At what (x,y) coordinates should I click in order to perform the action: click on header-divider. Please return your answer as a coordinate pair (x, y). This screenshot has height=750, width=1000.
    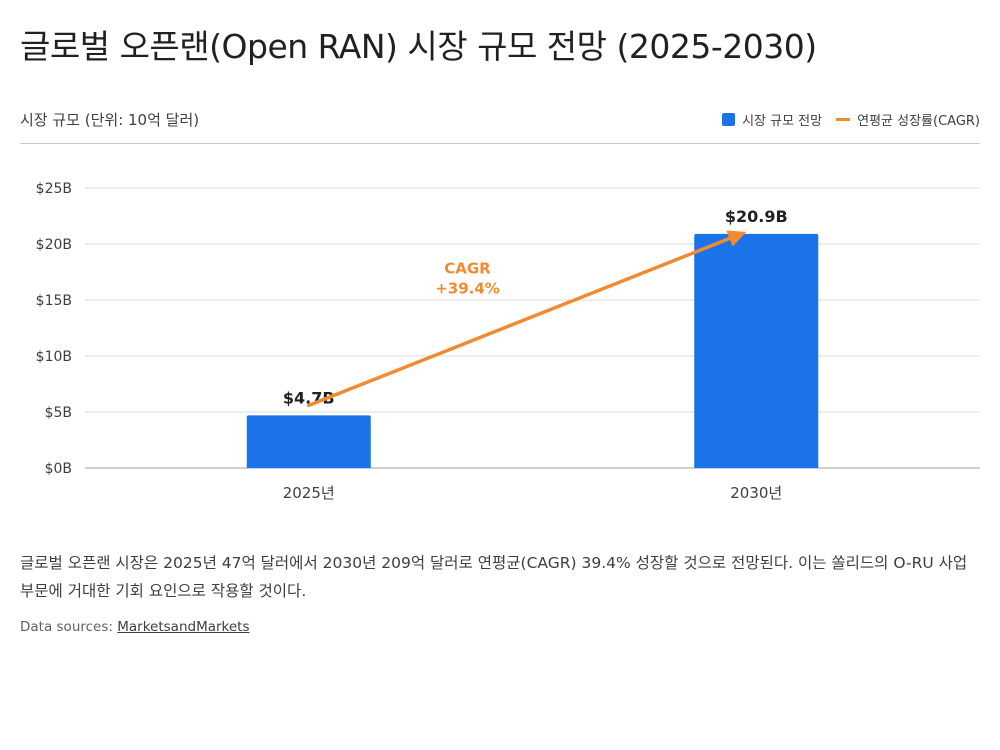
    Looking at the image, I should click on (500, 143).